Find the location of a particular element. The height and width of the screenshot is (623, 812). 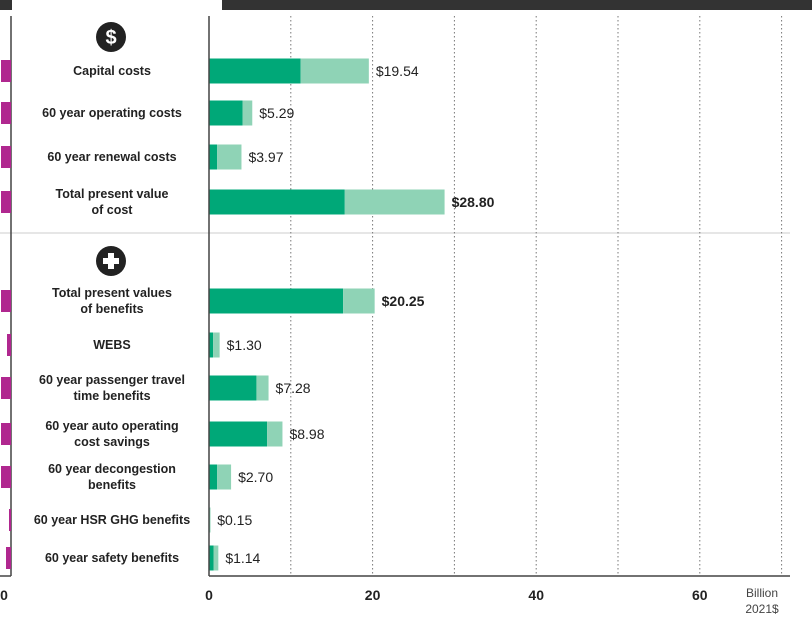

value-label: $2.70 is located at coordinates (255, 477).